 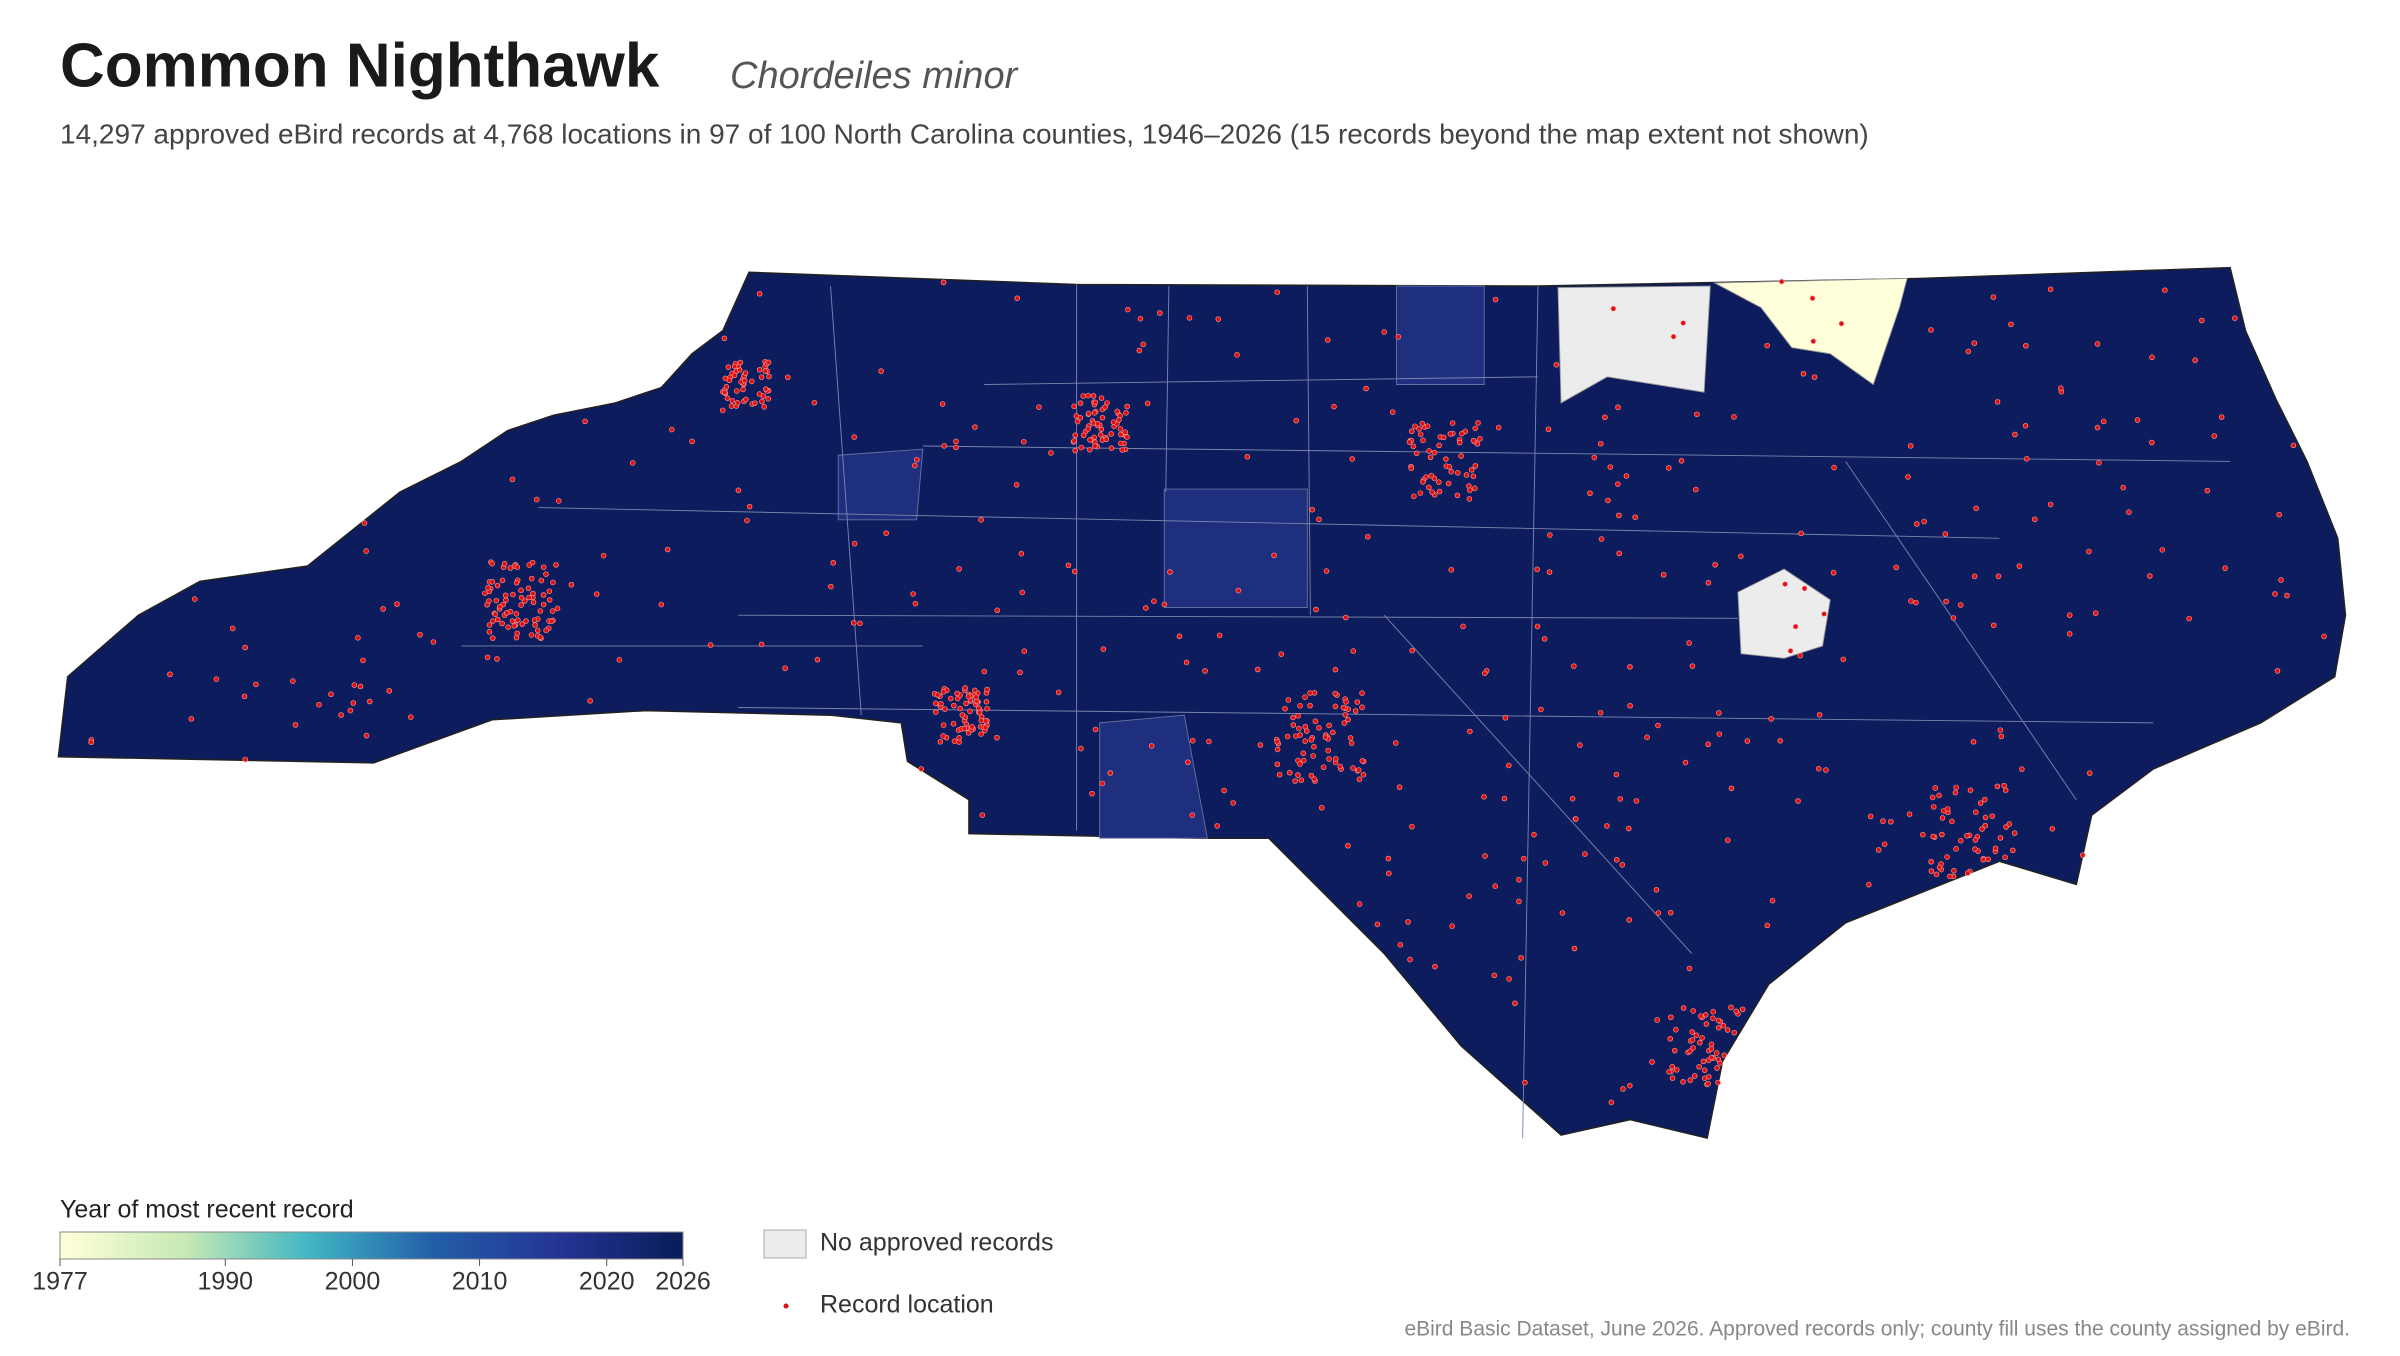 What do you see at coordinates (1634, 344) in the screenshot?
I see `county-no-records` at bounding box center [1634, 344].